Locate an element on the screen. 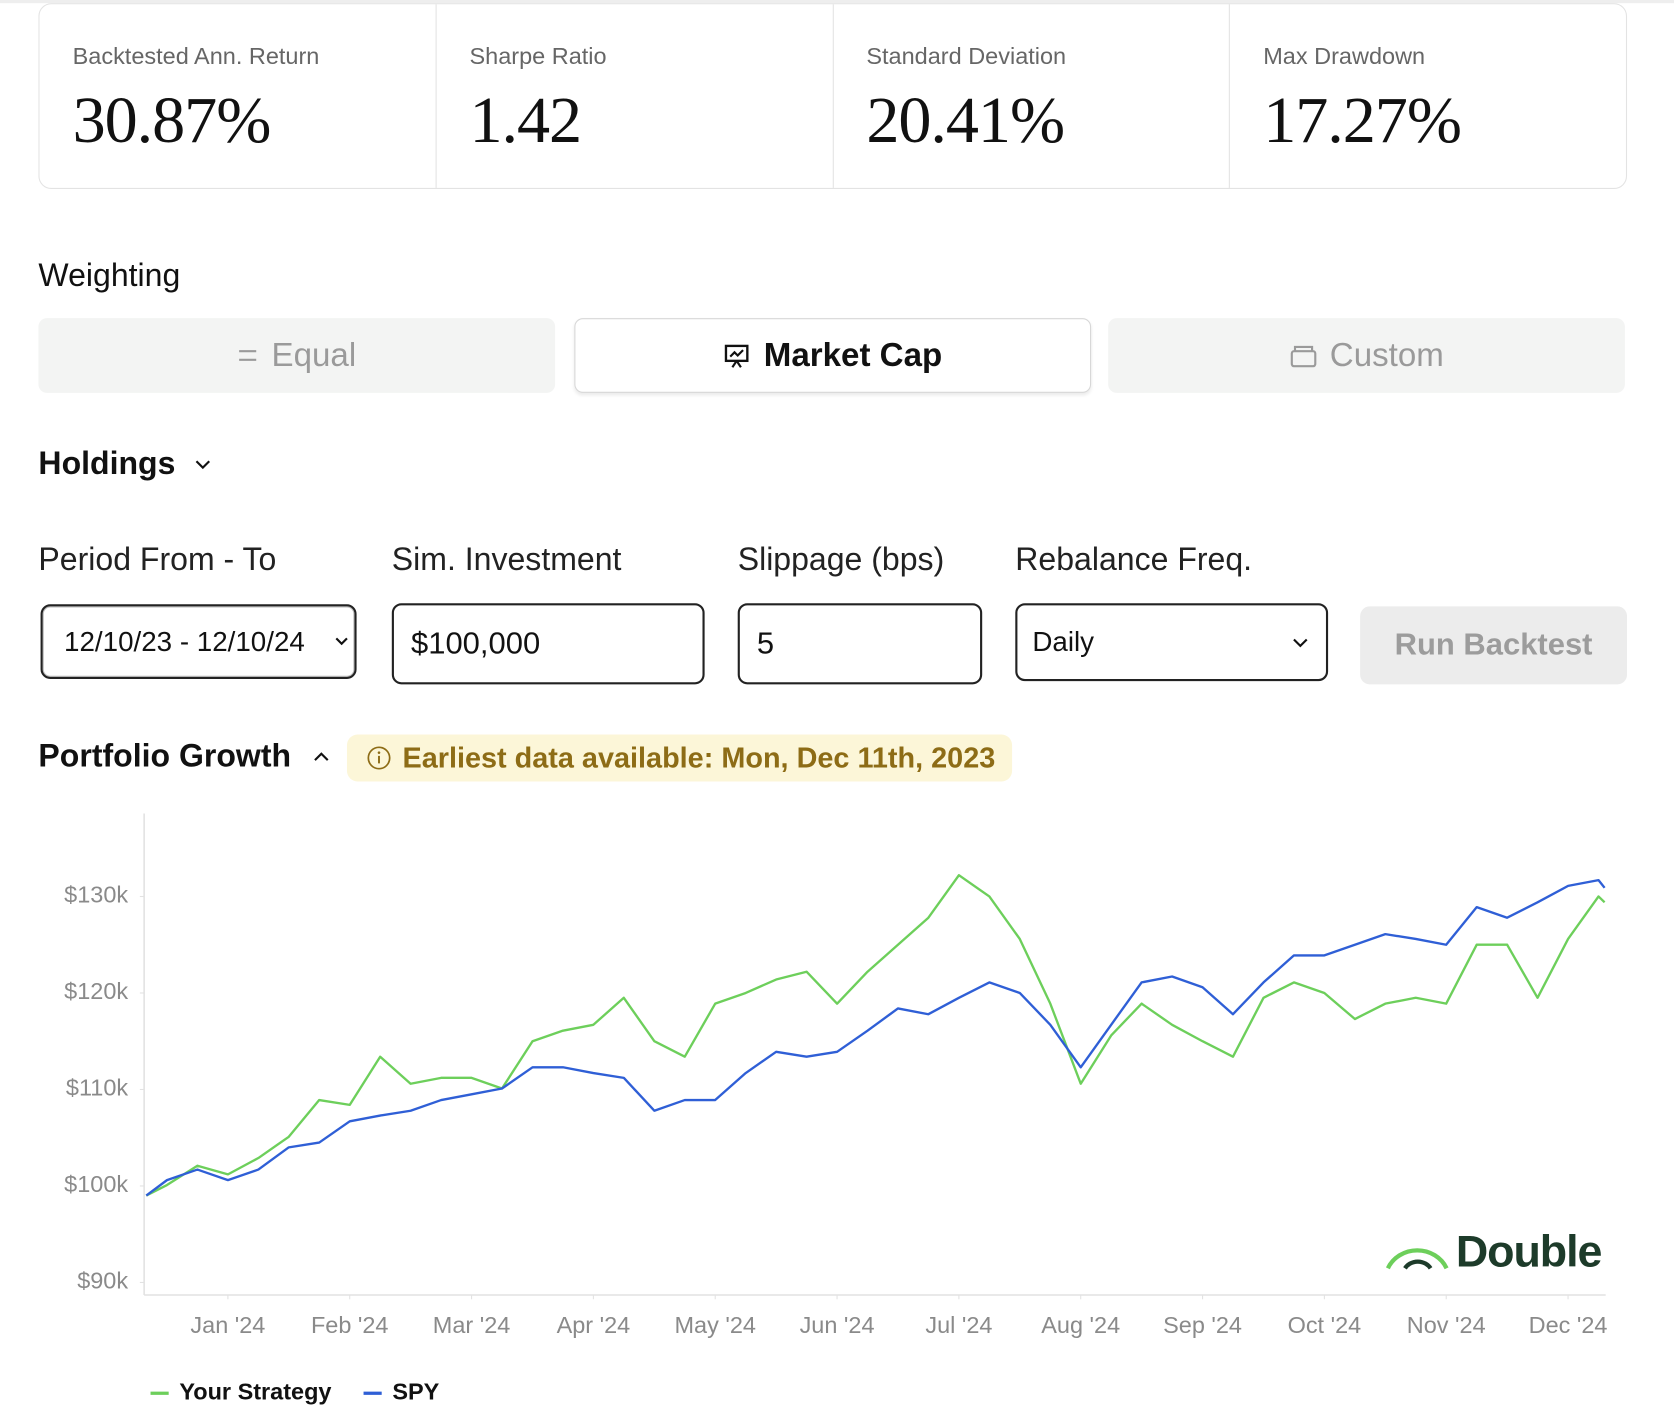  section-title: Portfolio Growth is located at coordinates (165, 756).